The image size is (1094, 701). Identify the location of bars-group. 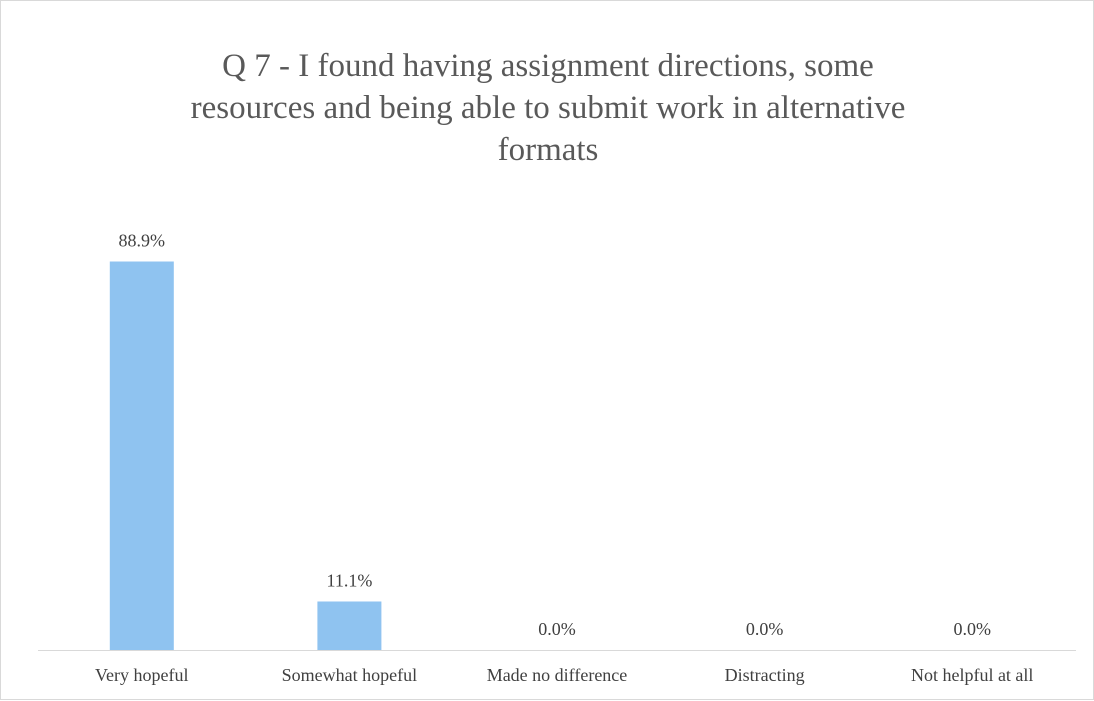
(245, 455).